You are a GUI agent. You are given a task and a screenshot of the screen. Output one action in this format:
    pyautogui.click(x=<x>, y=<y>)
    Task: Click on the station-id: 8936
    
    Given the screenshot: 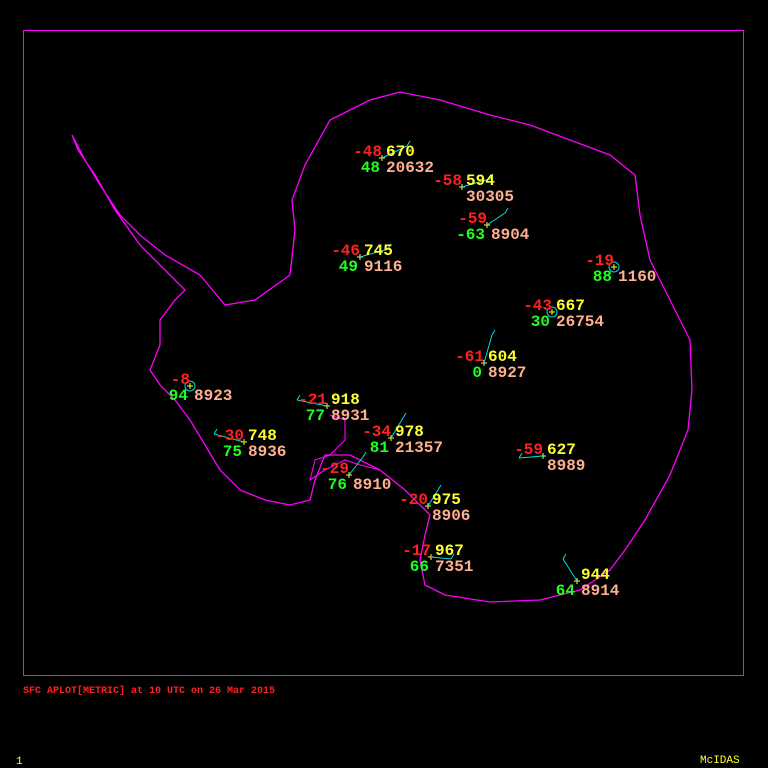 What is the action you would take?
    pyautogui.click(x=267, y=452)
    